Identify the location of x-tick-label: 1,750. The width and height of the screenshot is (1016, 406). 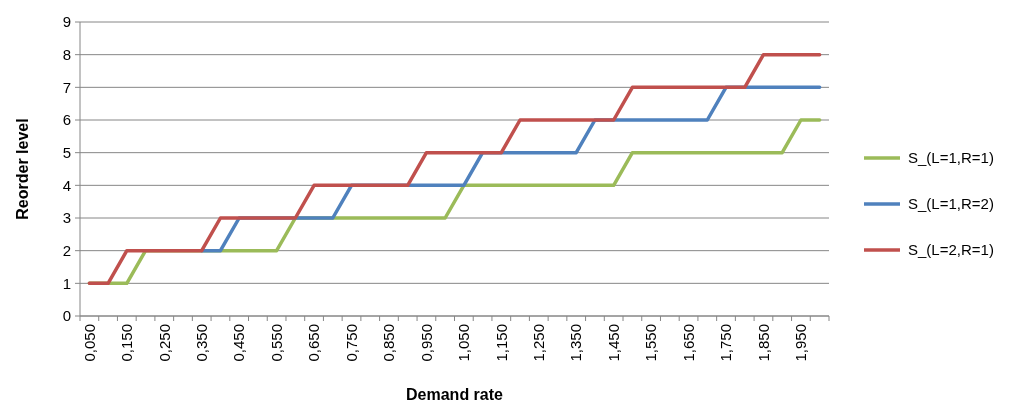
(726, 343).